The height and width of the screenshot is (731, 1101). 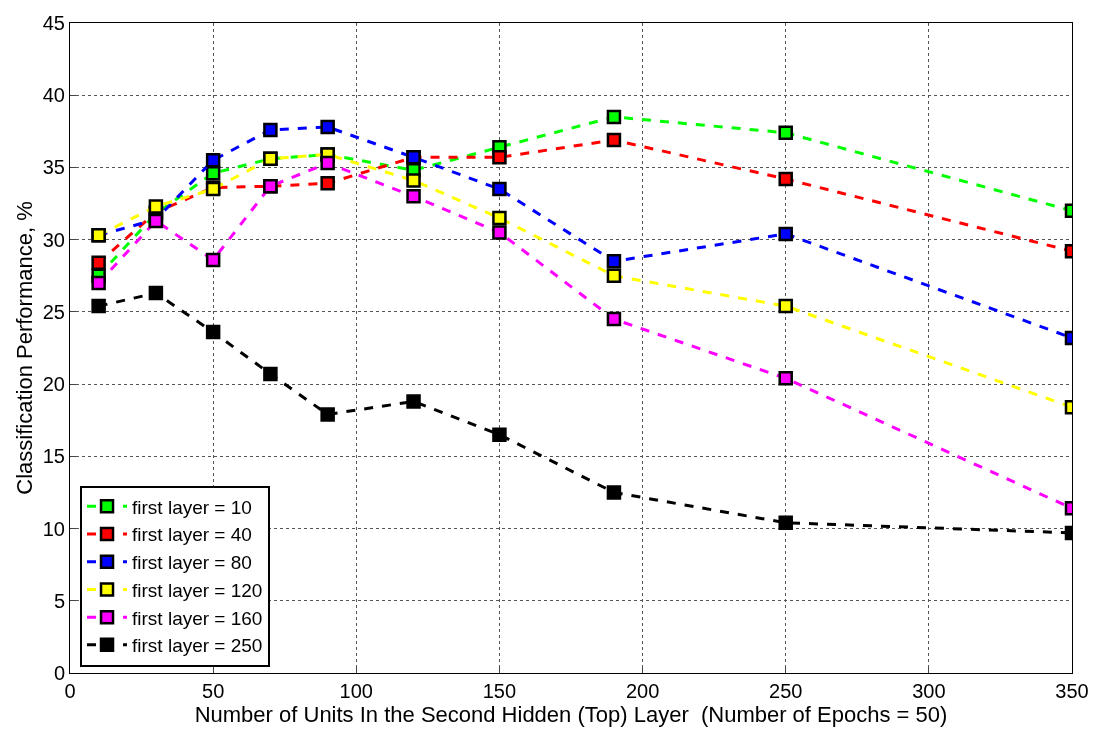 I want to click on legend-label: first layer = 80, so click(x=192, y=563).